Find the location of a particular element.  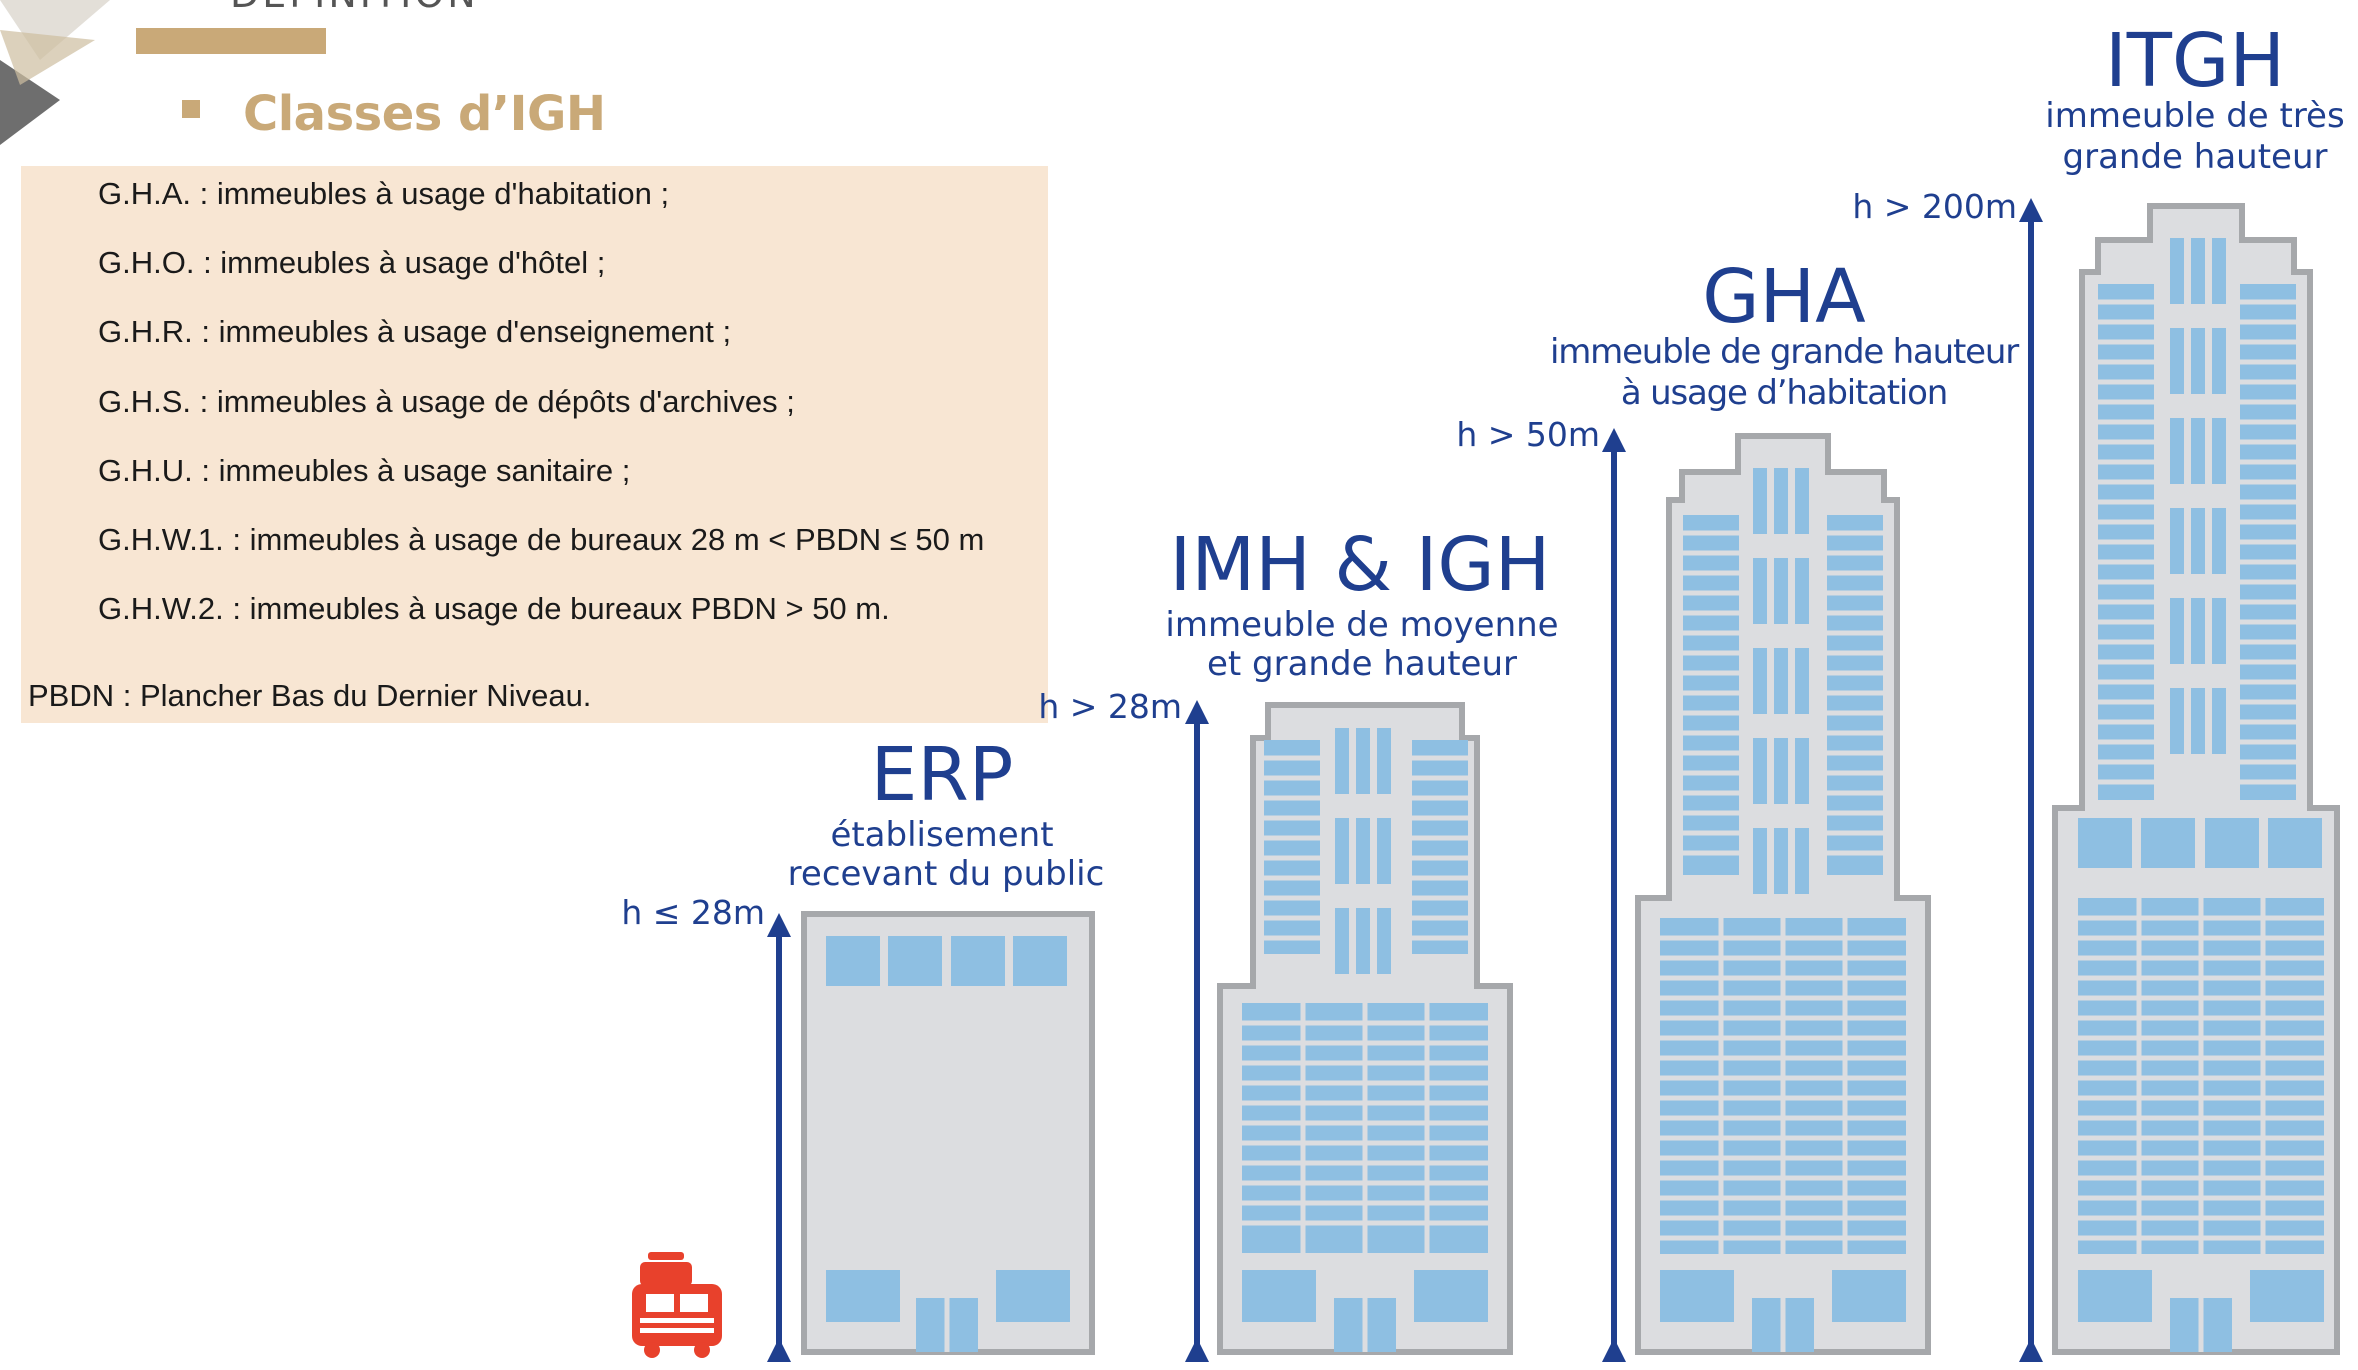

building-subtitle-imh-igh-2: et grande hauteur is located at coordinates (1362, 664).